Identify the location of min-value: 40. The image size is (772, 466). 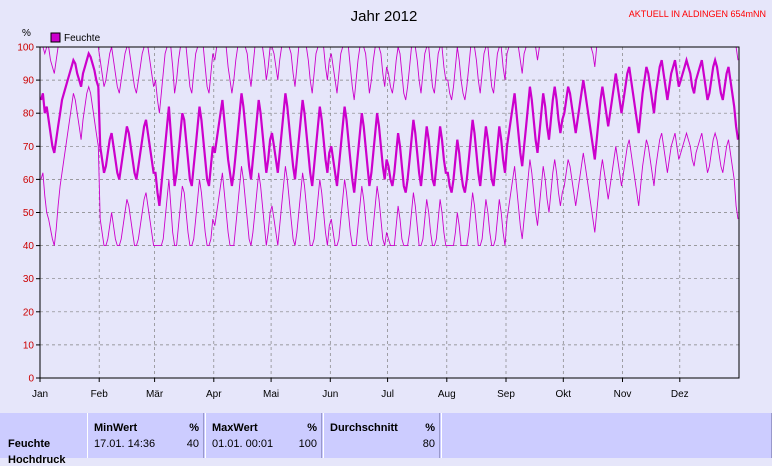
(192, 444).